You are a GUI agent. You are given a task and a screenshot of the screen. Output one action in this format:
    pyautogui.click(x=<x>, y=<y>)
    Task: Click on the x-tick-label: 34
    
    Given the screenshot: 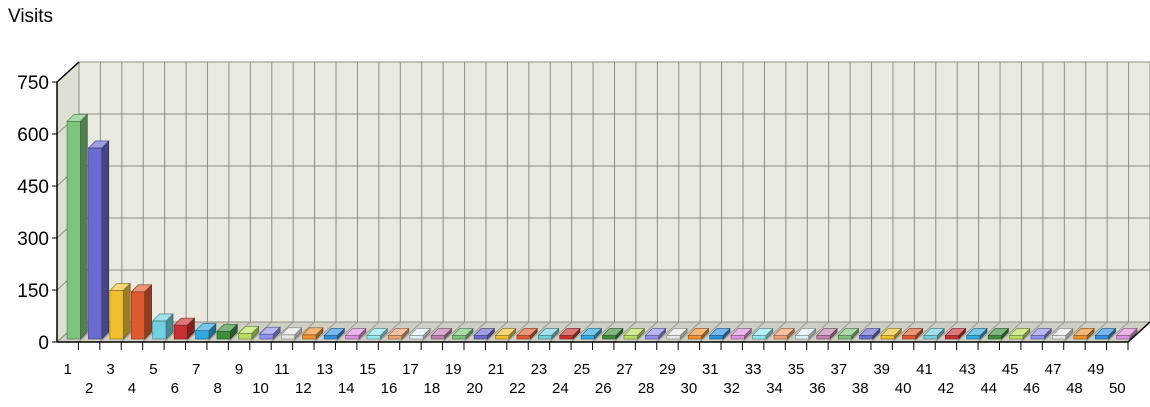 What is the action you would take?
    pyautogui.click(x=774, y=388)
    